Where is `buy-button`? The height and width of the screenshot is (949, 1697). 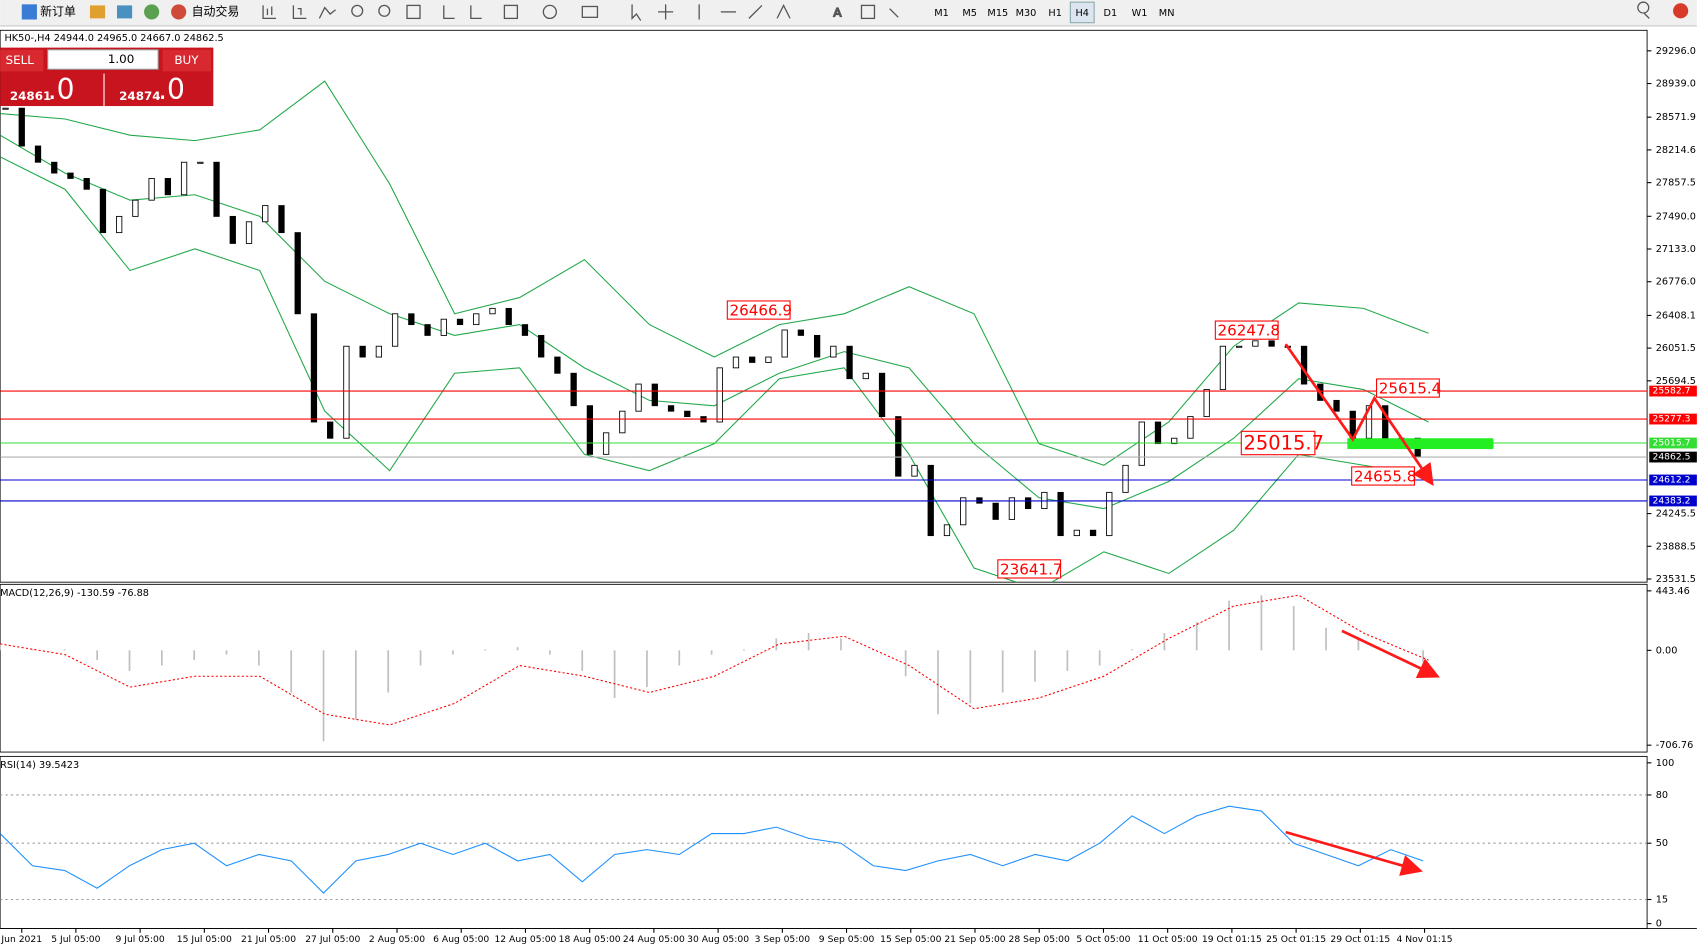 buy-button is located at coordinates (187, 60).